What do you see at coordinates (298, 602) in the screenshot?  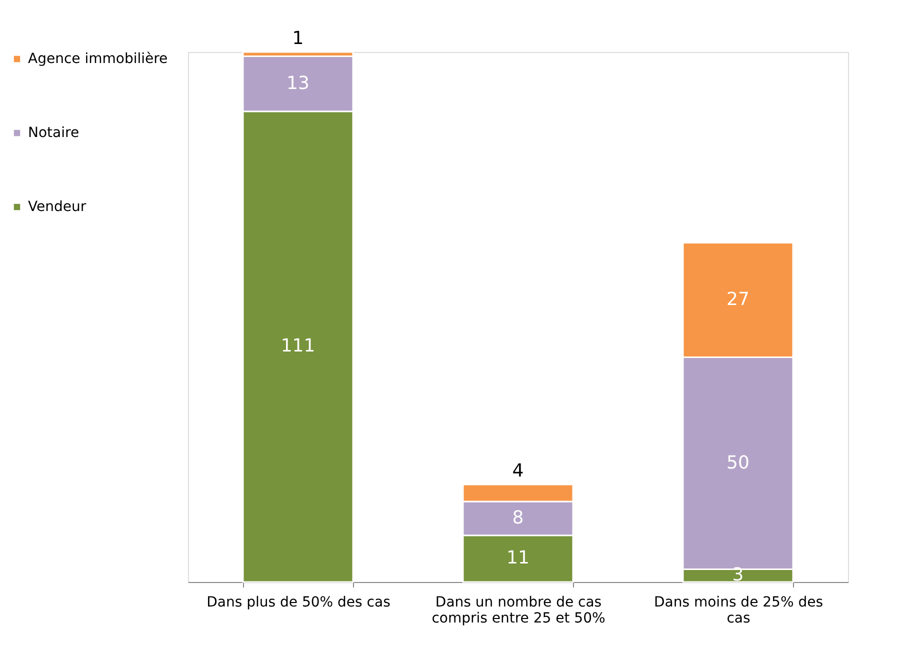 I see `x-tick-label: Dans plus de 50% des cas` at bounding box center [298, 602].